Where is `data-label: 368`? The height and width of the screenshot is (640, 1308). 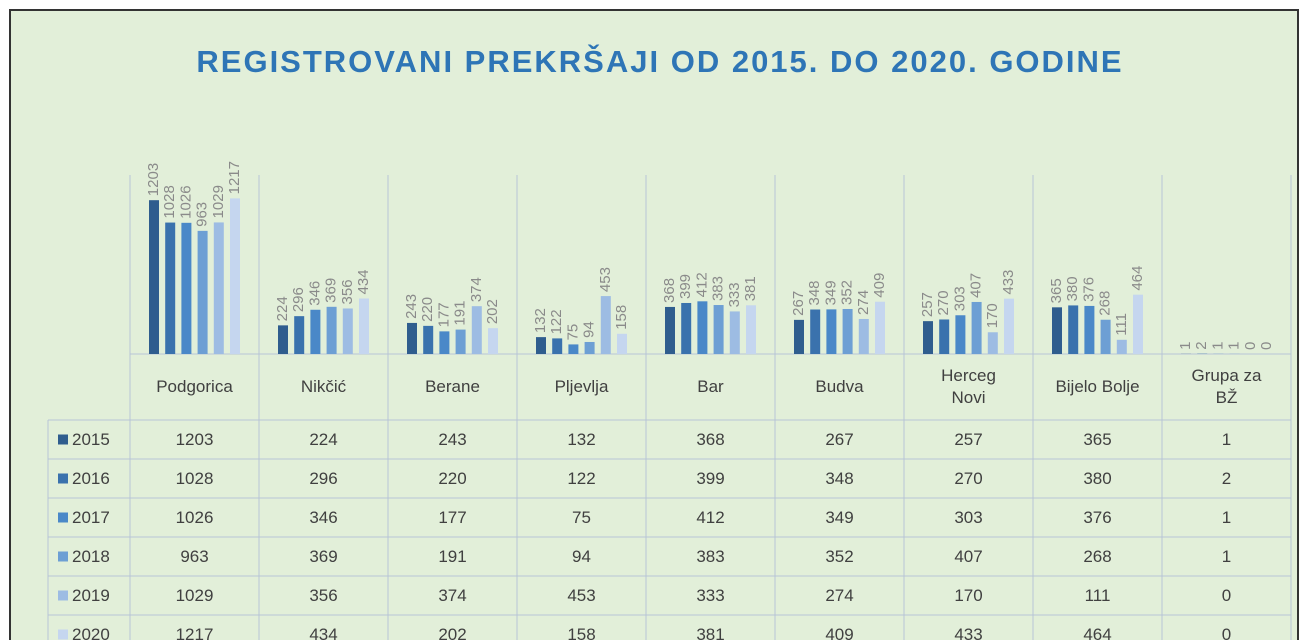 data-label: 368 is located at coordinates (669, 290).